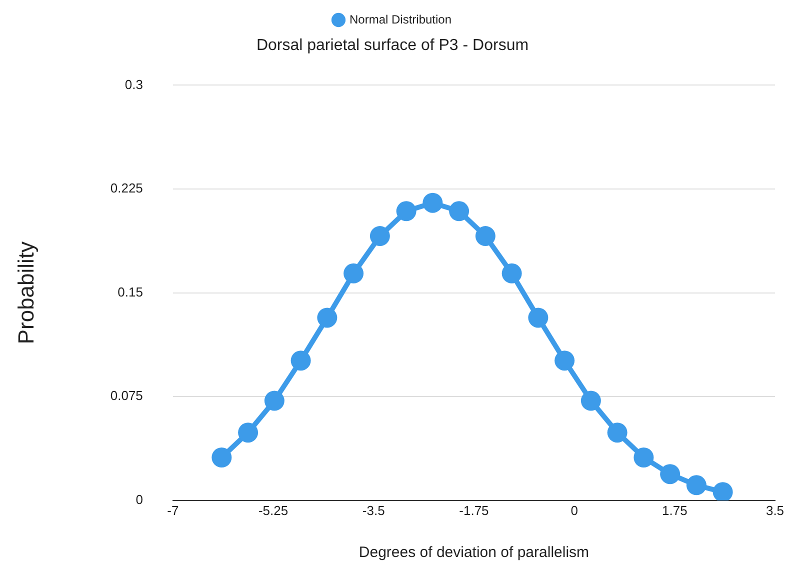 This screenshot has height=576, width=790. I want to click on x-tick-label: 1.75, so click(675, 510).